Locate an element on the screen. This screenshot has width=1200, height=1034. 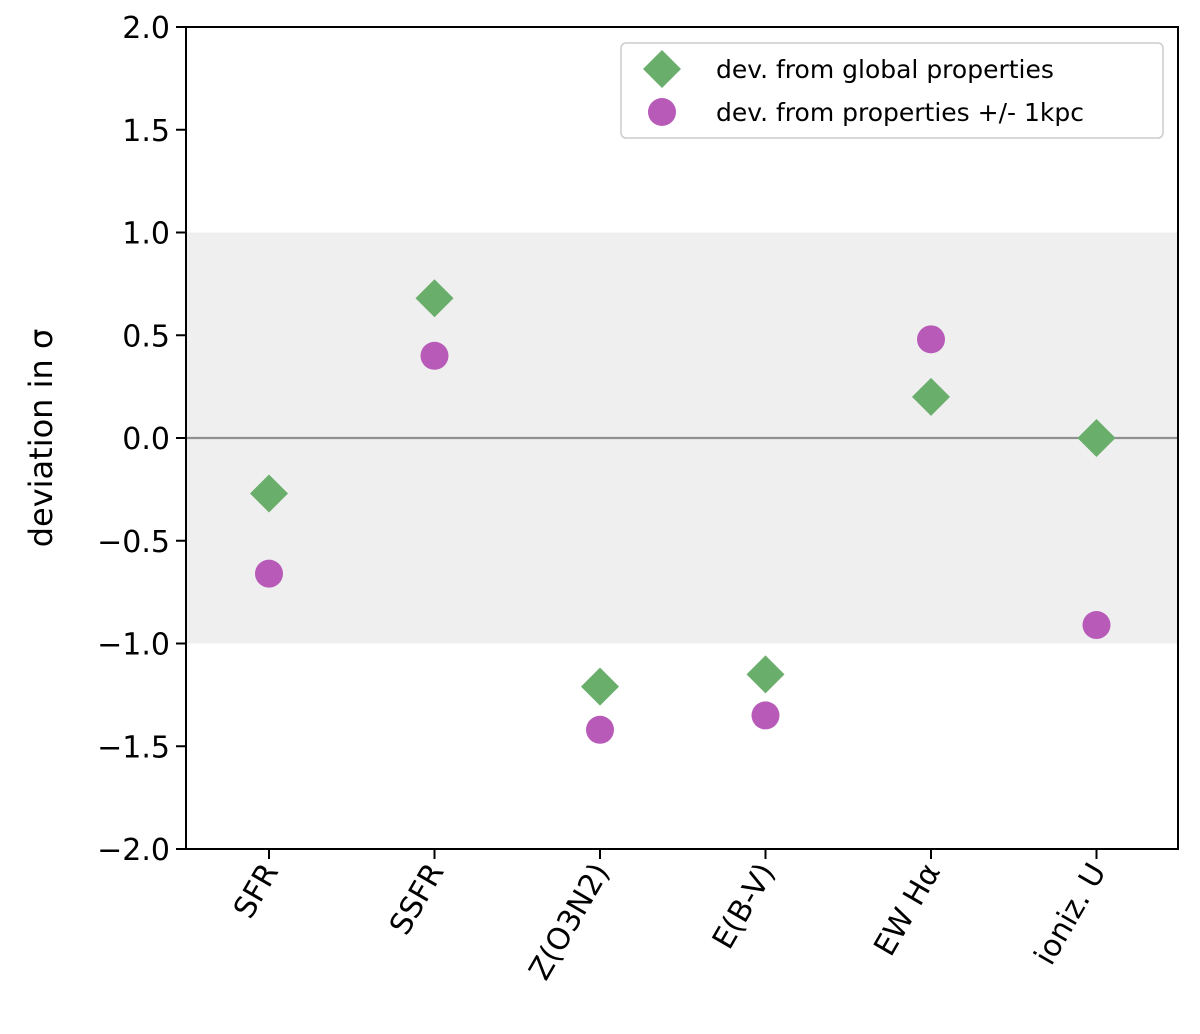
y-tick-label: −0.5 is located at coordinates (133, 542).